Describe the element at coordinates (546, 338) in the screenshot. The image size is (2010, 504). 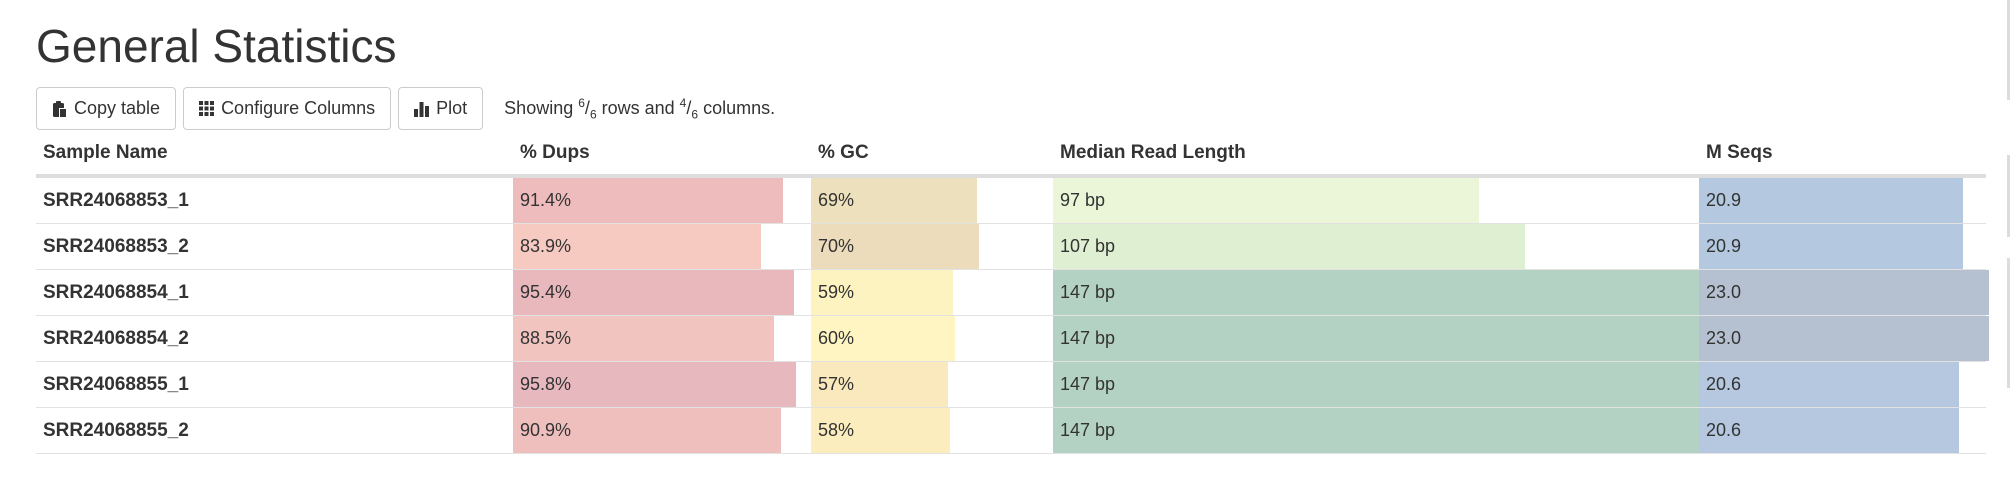
I see `dups-value: 88.5%` at that location.